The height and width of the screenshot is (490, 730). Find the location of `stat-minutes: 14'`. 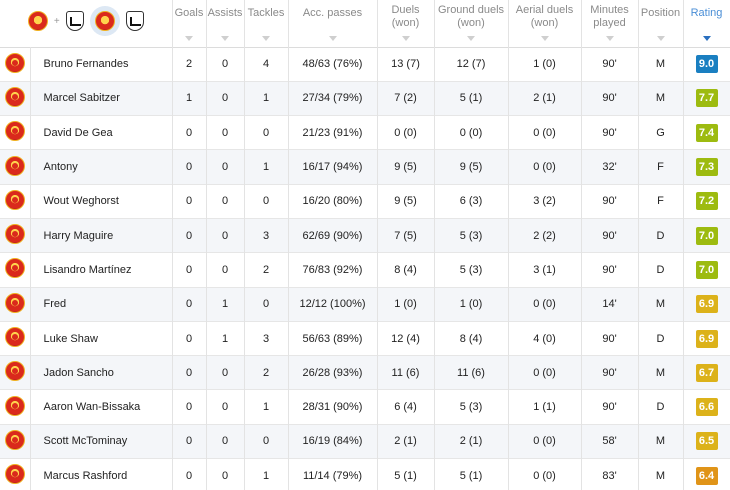

stat-minutes: 14' is located at coordinates (610, 304).